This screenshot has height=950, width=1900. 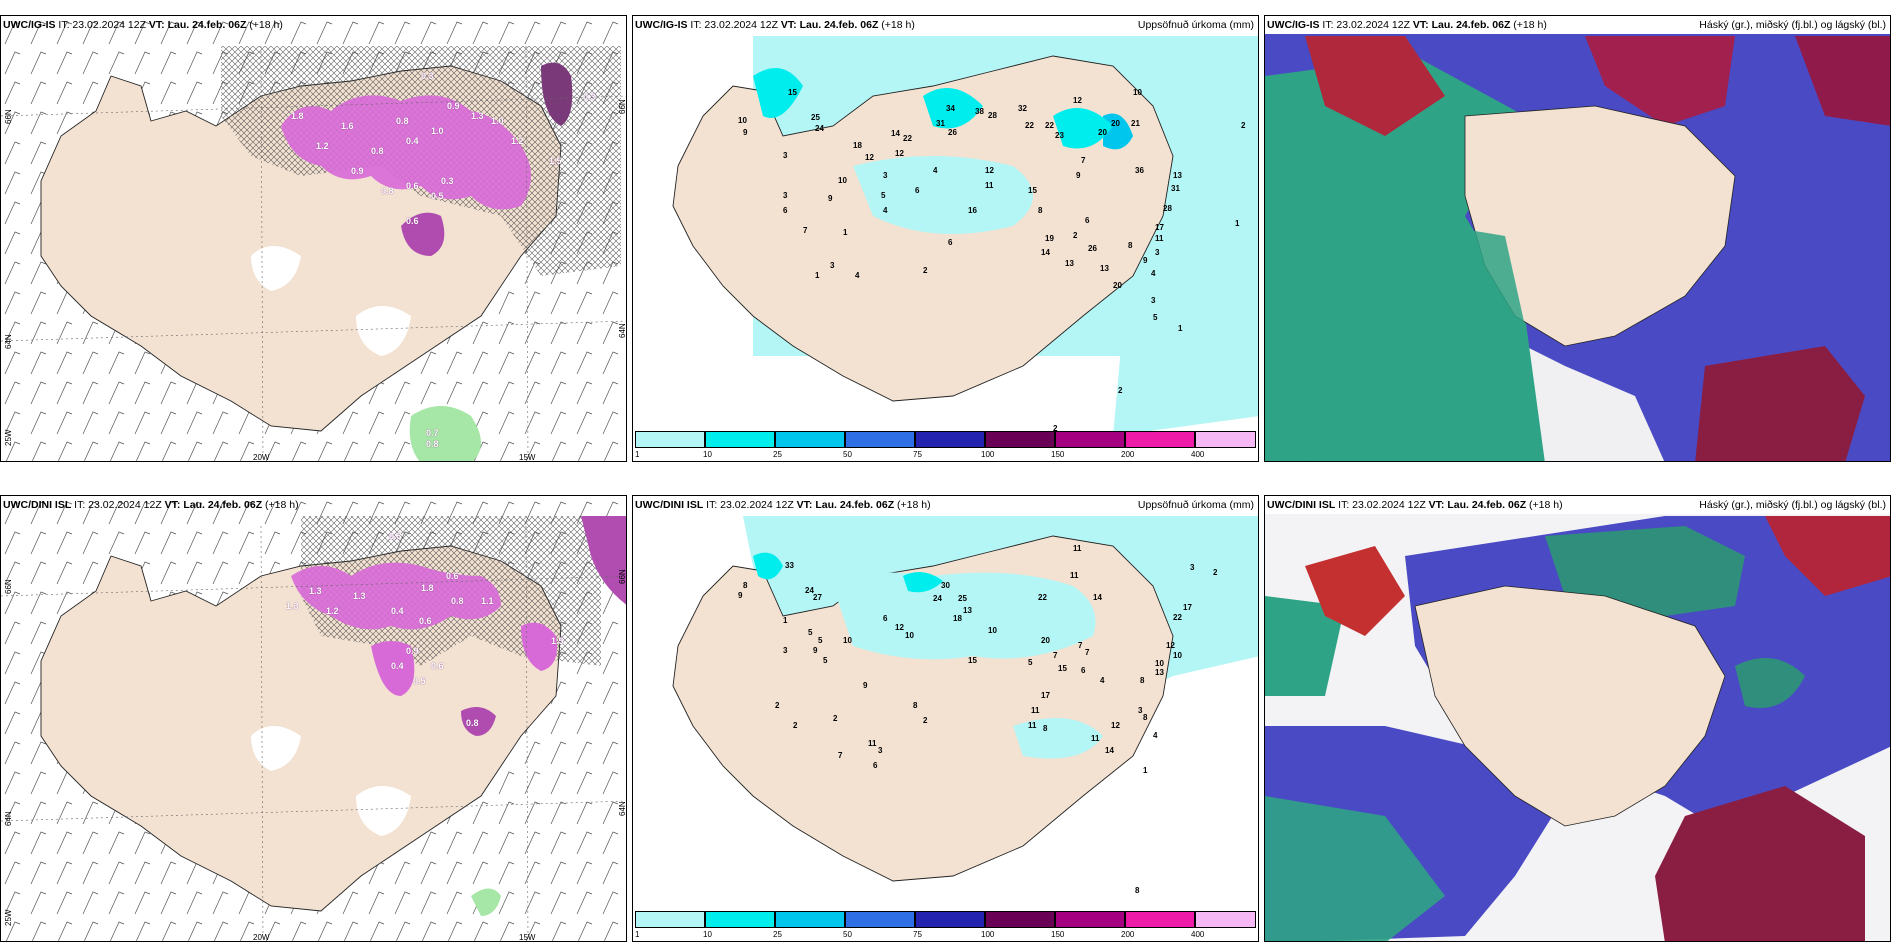 What do you see at coordinates (261, 457) in the screenshot?
I see `lon-label: 20W` at bounding box center [261, 457].